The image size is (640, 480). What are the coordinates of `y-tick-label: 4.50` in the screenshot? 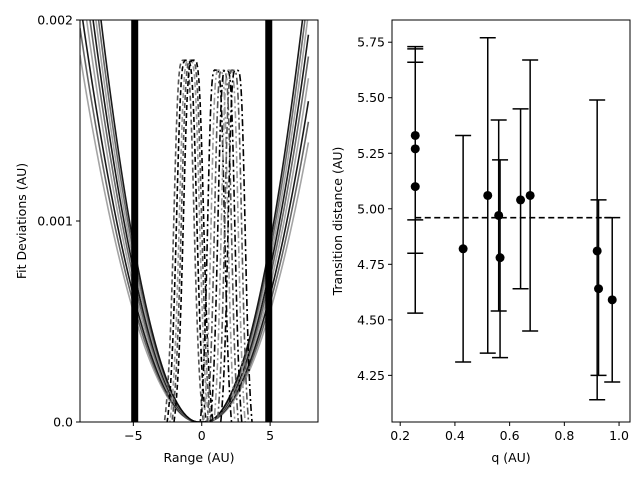 It's located at (371, 319).